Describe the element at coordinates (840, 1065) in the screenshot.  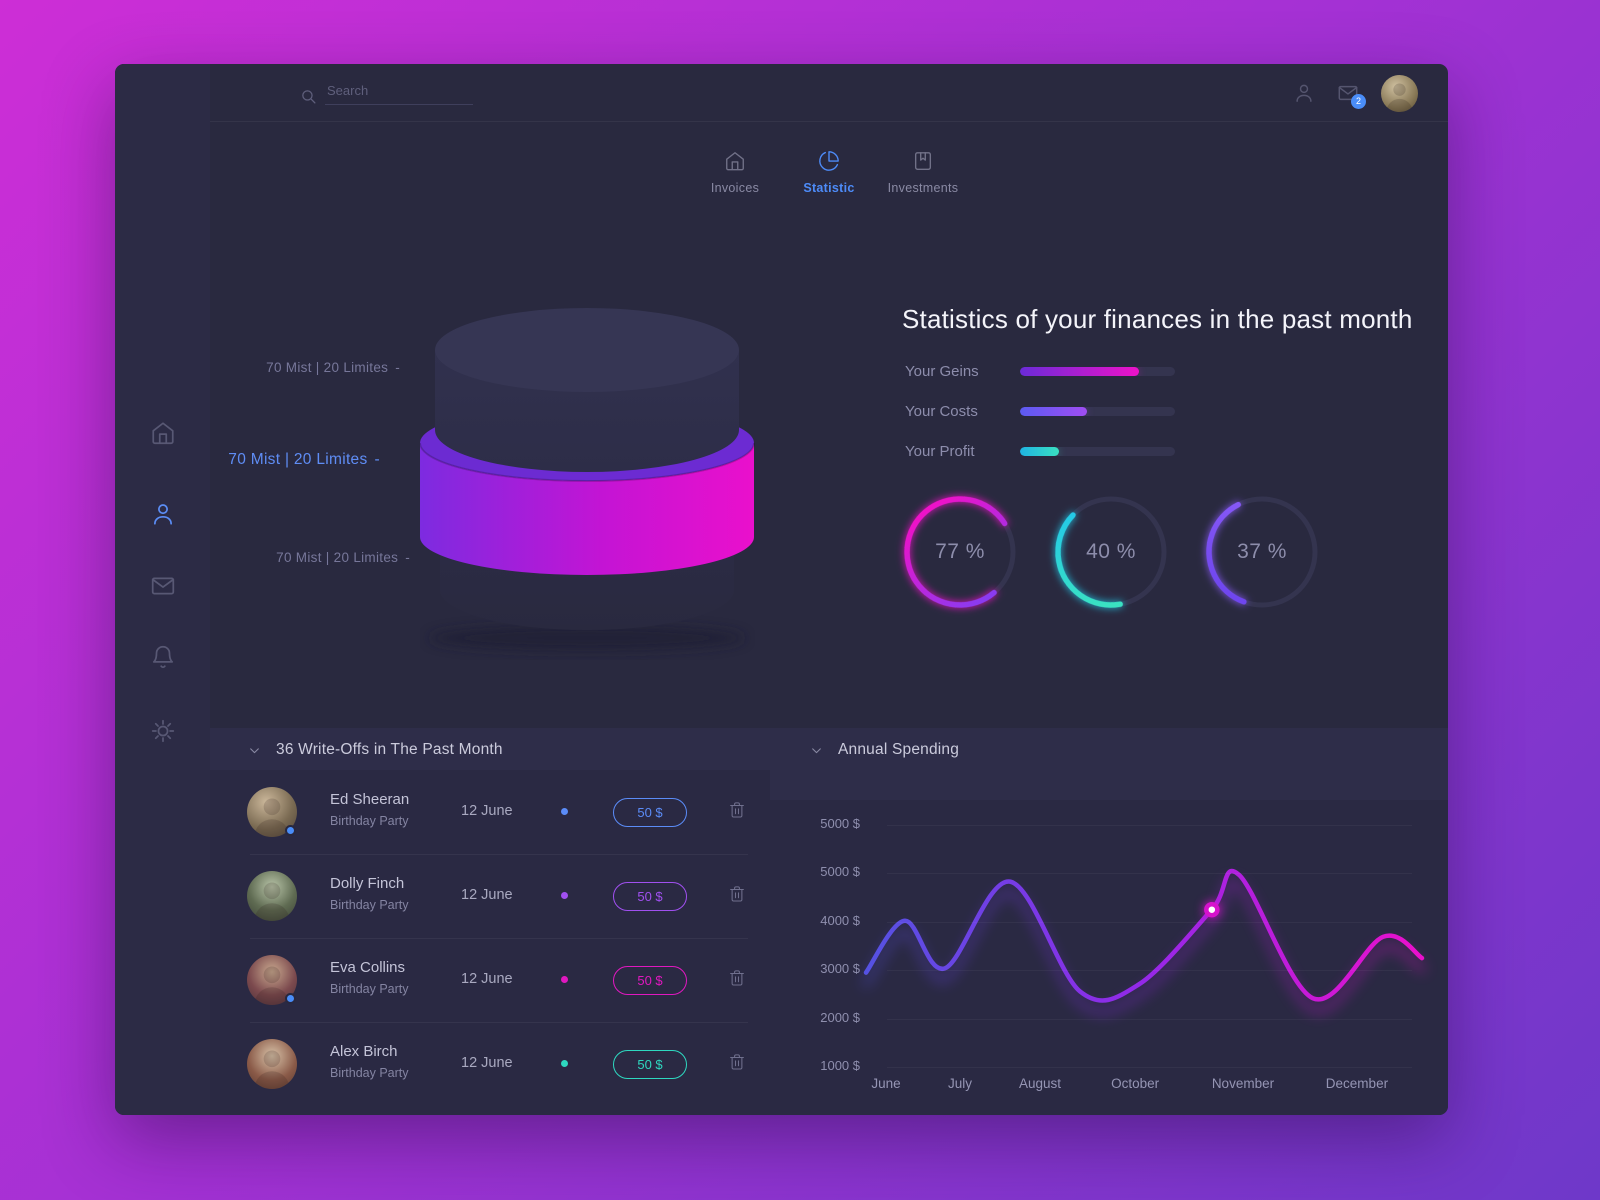
I see `y-axis-tick: 1000 $` at that location.